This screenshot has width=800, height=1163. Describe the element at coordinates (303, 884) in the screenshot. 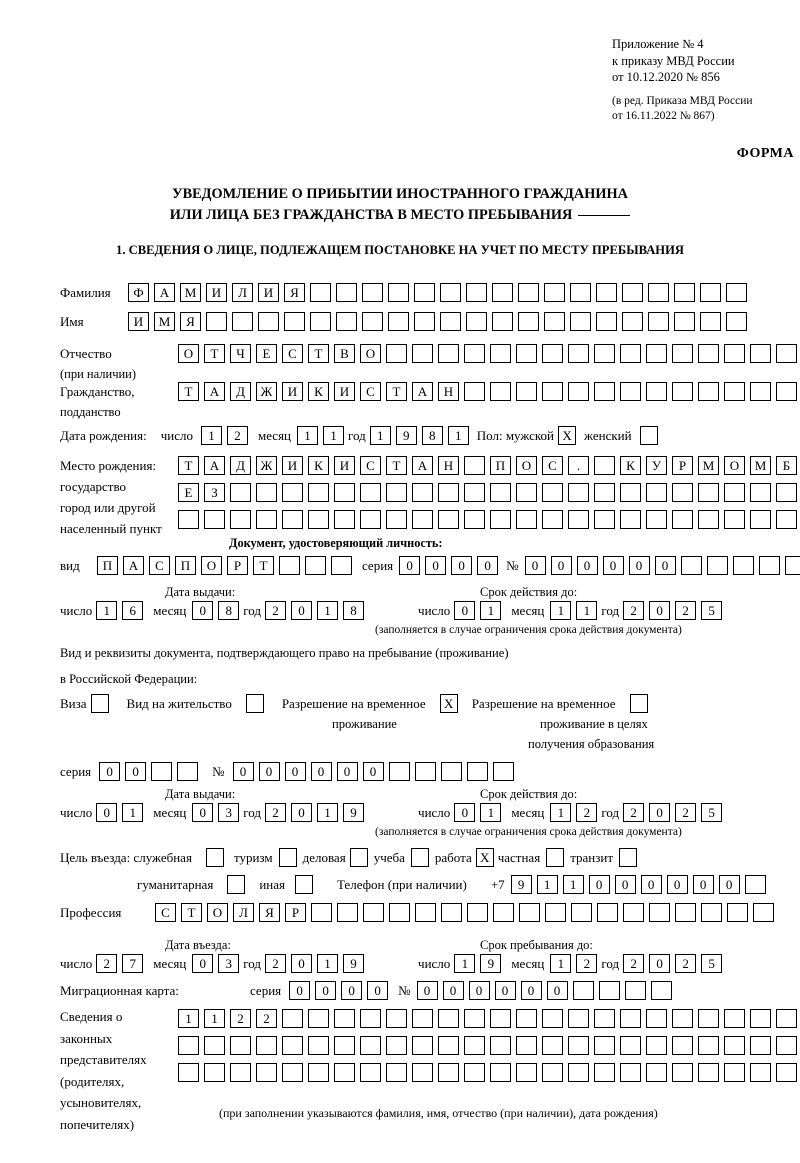

I see `purpose-other-checkbox` at that location.